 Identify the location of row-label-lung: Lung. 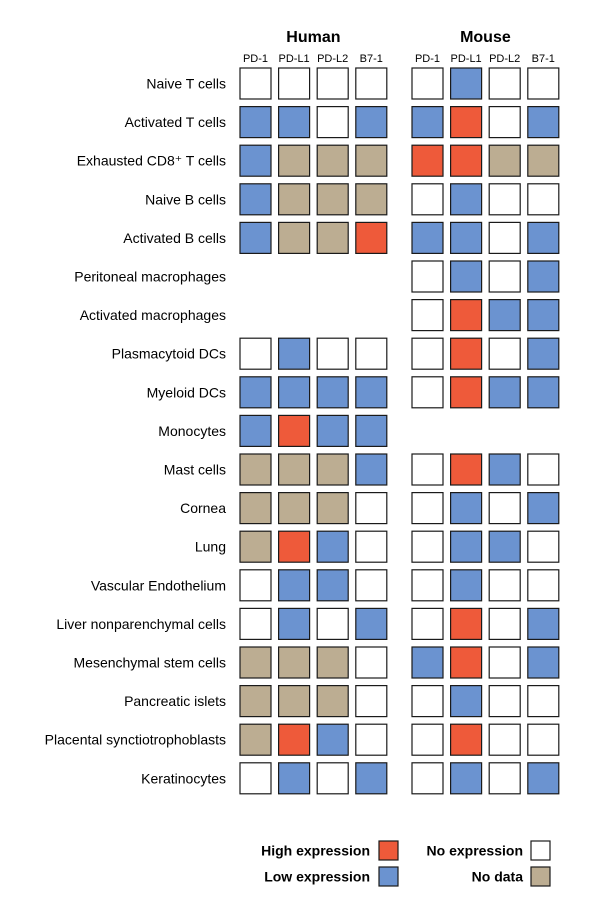
(210, 547).